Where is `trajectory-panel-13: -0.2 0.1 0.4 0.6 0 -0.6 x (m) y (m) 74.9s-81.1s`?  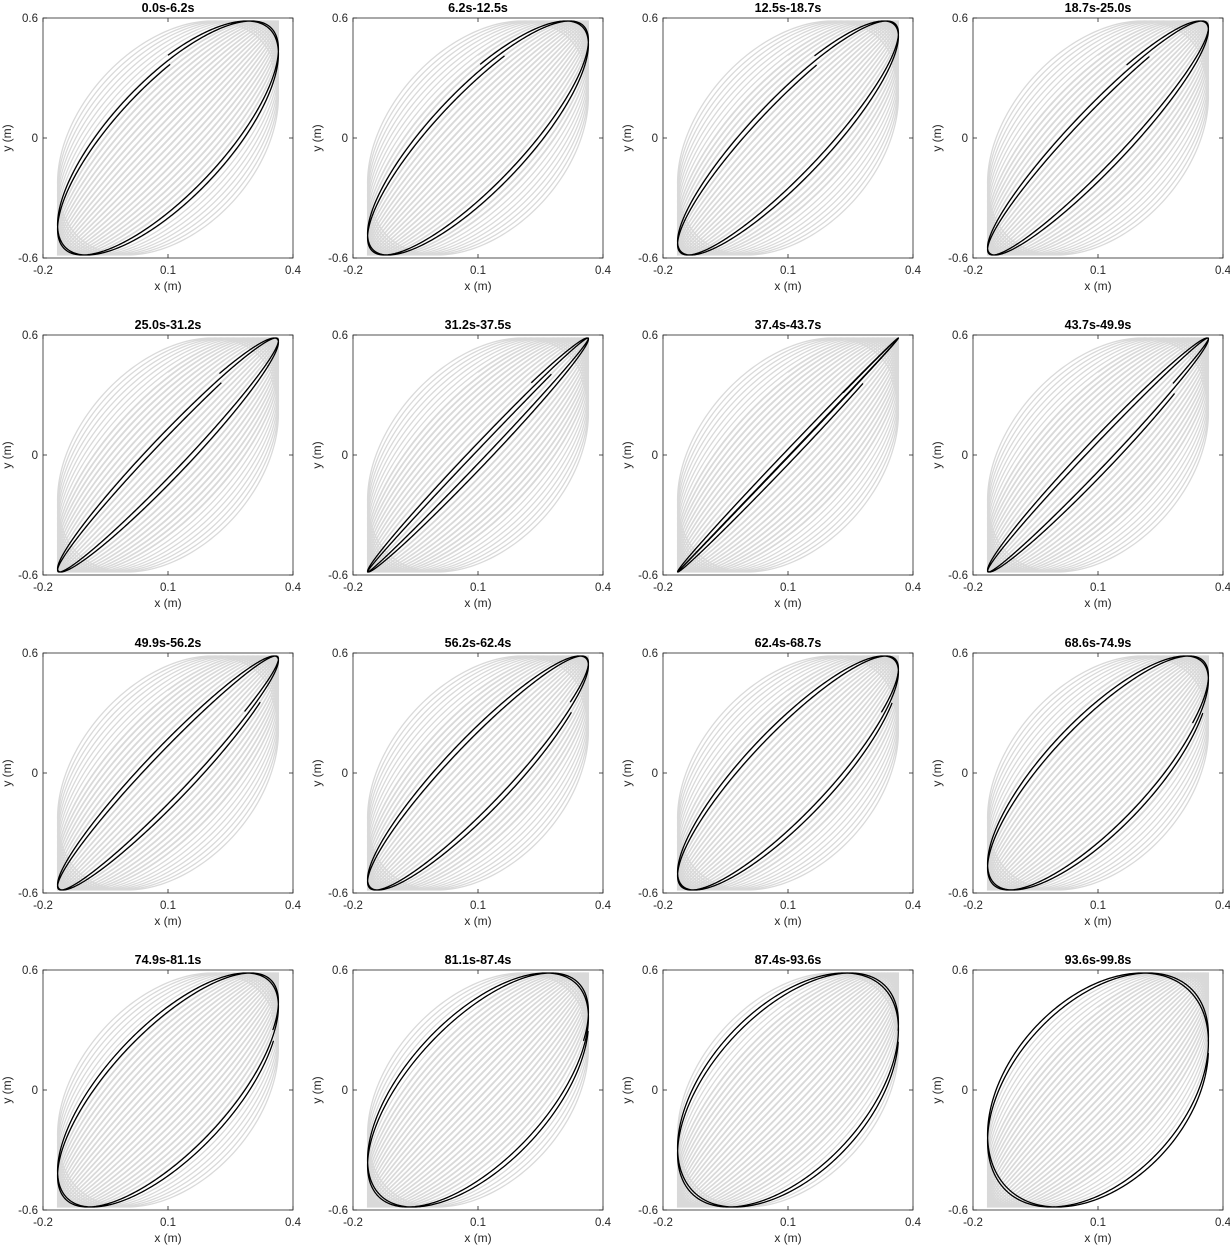
trajectory-panel-13: -0.2 0.1 0.4 0.6 0 -0.6 x (m) y (m) 74.9s-81.1s is located at coordinates (151, 1106).